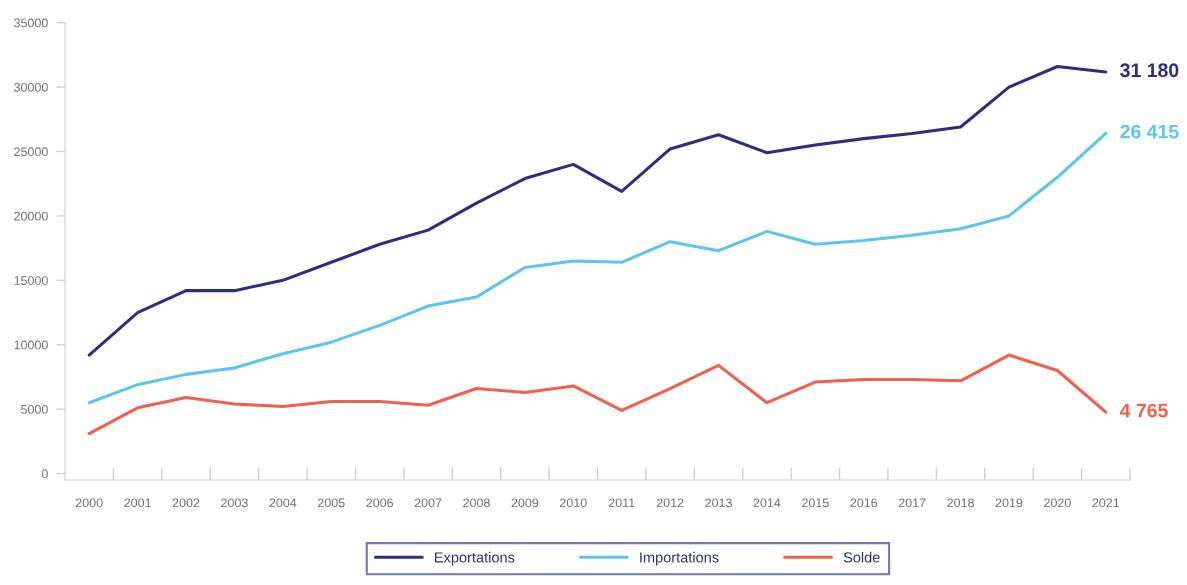 The image size is (1187, 585). I want to click on x-tick-label: 2014, so click(767, 503).